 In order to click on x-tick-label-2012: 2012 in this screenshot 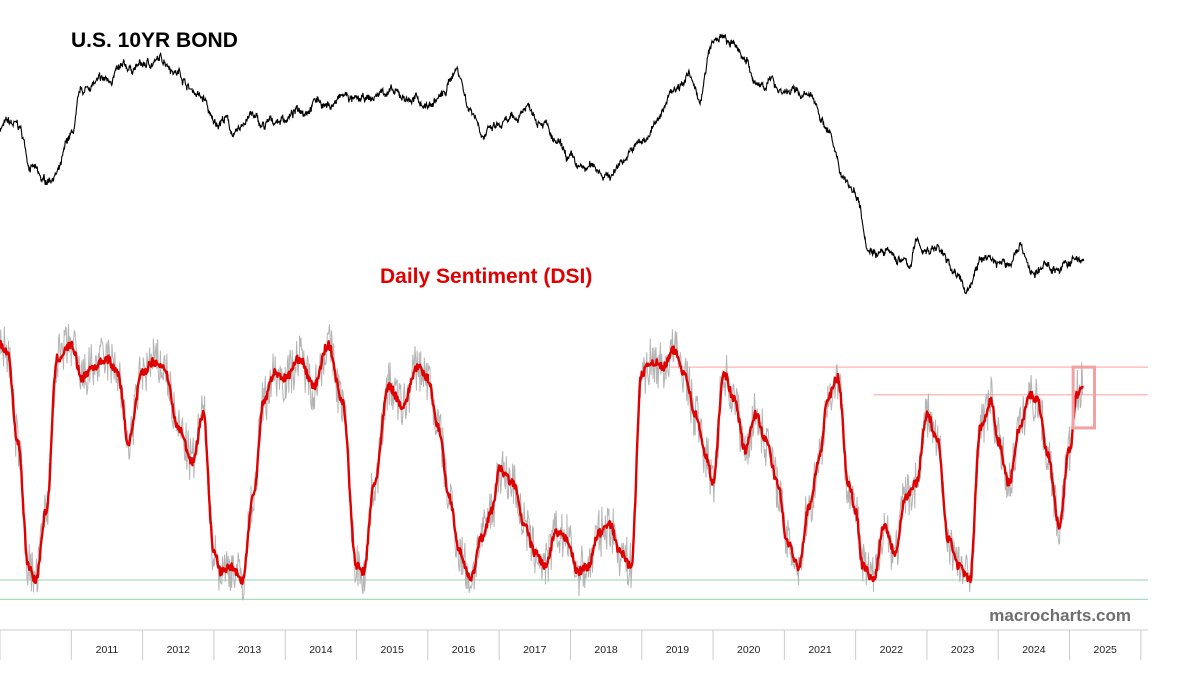, I will do `click(179, 650)`.